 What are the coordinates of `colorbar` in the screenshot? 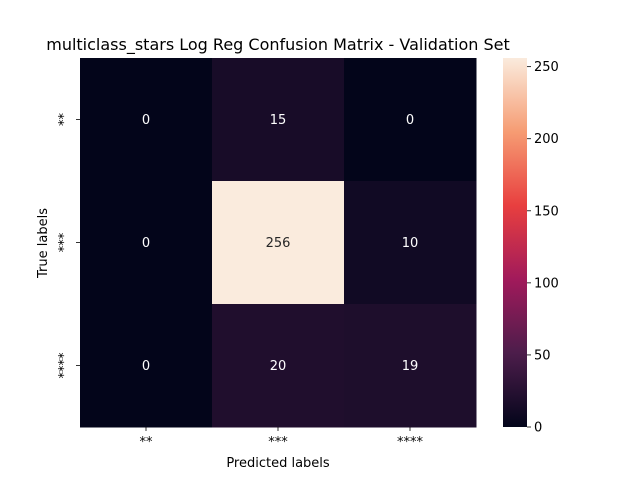 It's located at (515, 242).